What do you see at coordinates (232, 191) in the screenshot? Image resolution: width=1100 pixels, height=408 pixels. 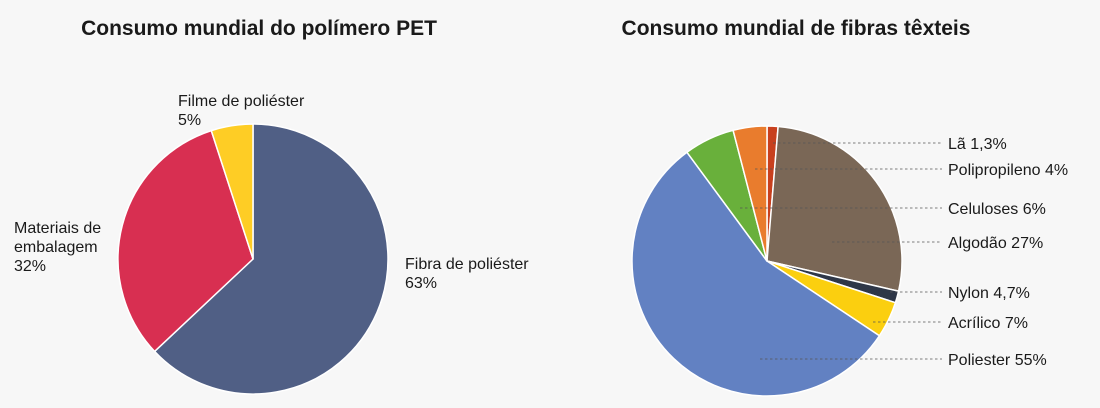 I see `pet-slice-filme-de-poliester` at bounding box center [232, 191].